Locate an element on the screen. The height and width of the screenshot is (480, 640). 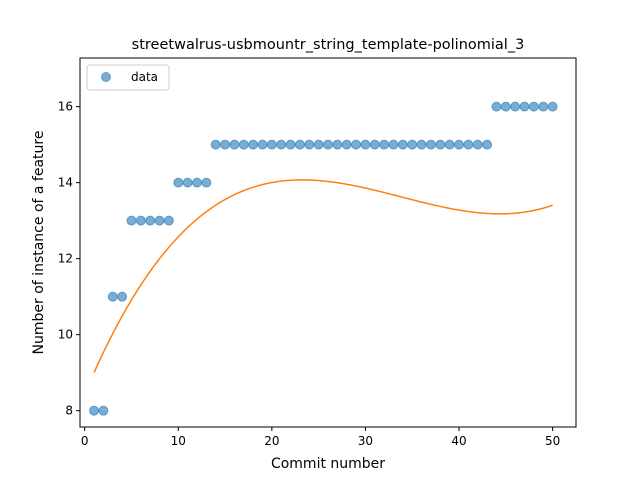
y-tick-label: 16 is located at coordinates (65, 107).